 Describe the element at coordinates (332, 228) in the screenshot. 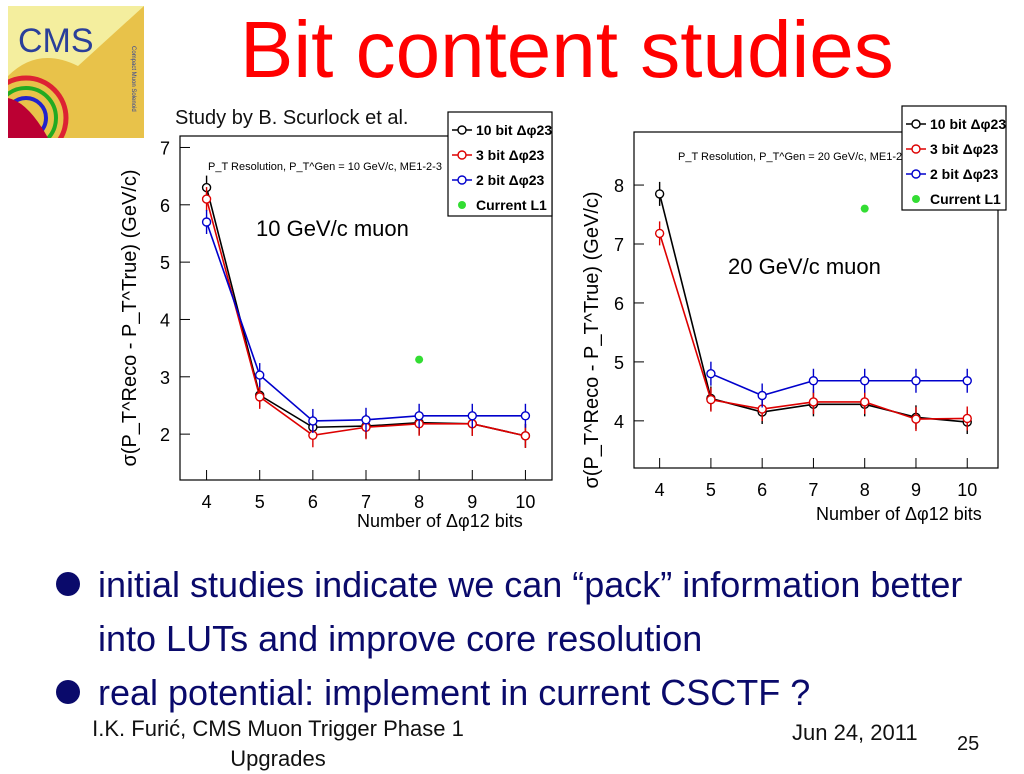

I see `muon-annotation: 10 GeV/c muon` at that location.